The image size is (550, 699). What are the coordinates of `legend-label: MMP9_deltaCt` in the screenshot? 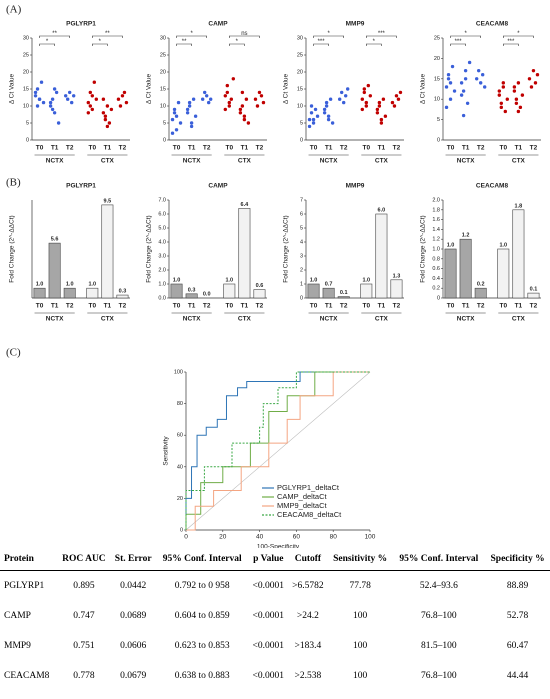 It's located at (302, 505).